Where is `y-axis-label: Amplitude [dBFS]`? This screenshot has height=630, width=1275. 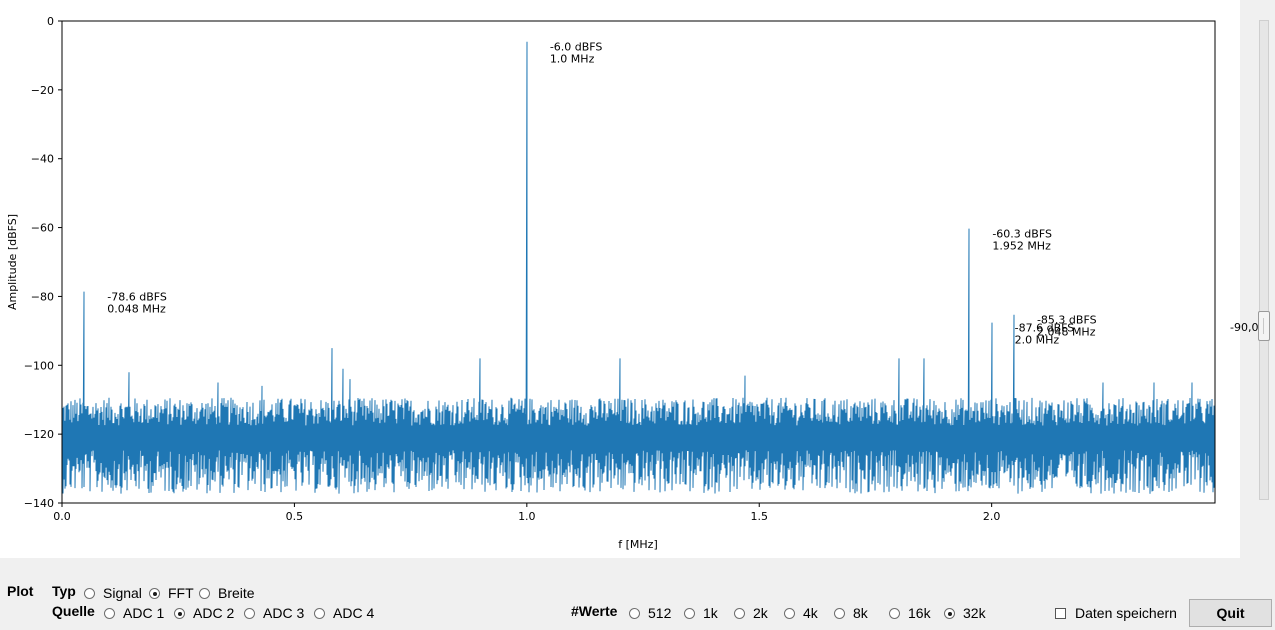
y-axis-label: Amplitude [dBFS] is located at coordinates (12, 262).